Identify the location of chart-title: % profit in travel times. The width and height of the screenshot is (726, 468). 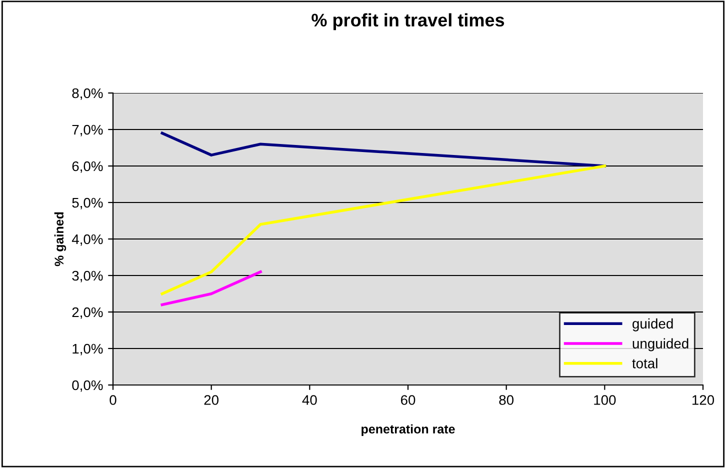
(408, 21).